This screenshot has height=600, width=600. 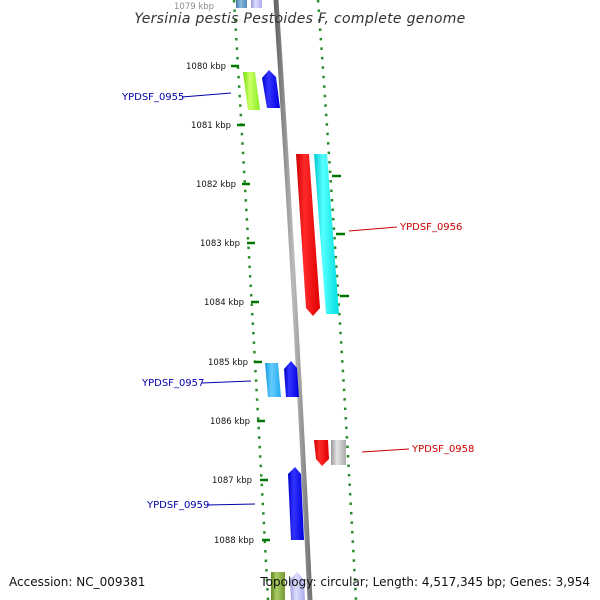 What do you see at coordinates (206, 67) in the screenshot?
I see `tick-label-1080: 1080 kbp` at bounding box center [206, 67].